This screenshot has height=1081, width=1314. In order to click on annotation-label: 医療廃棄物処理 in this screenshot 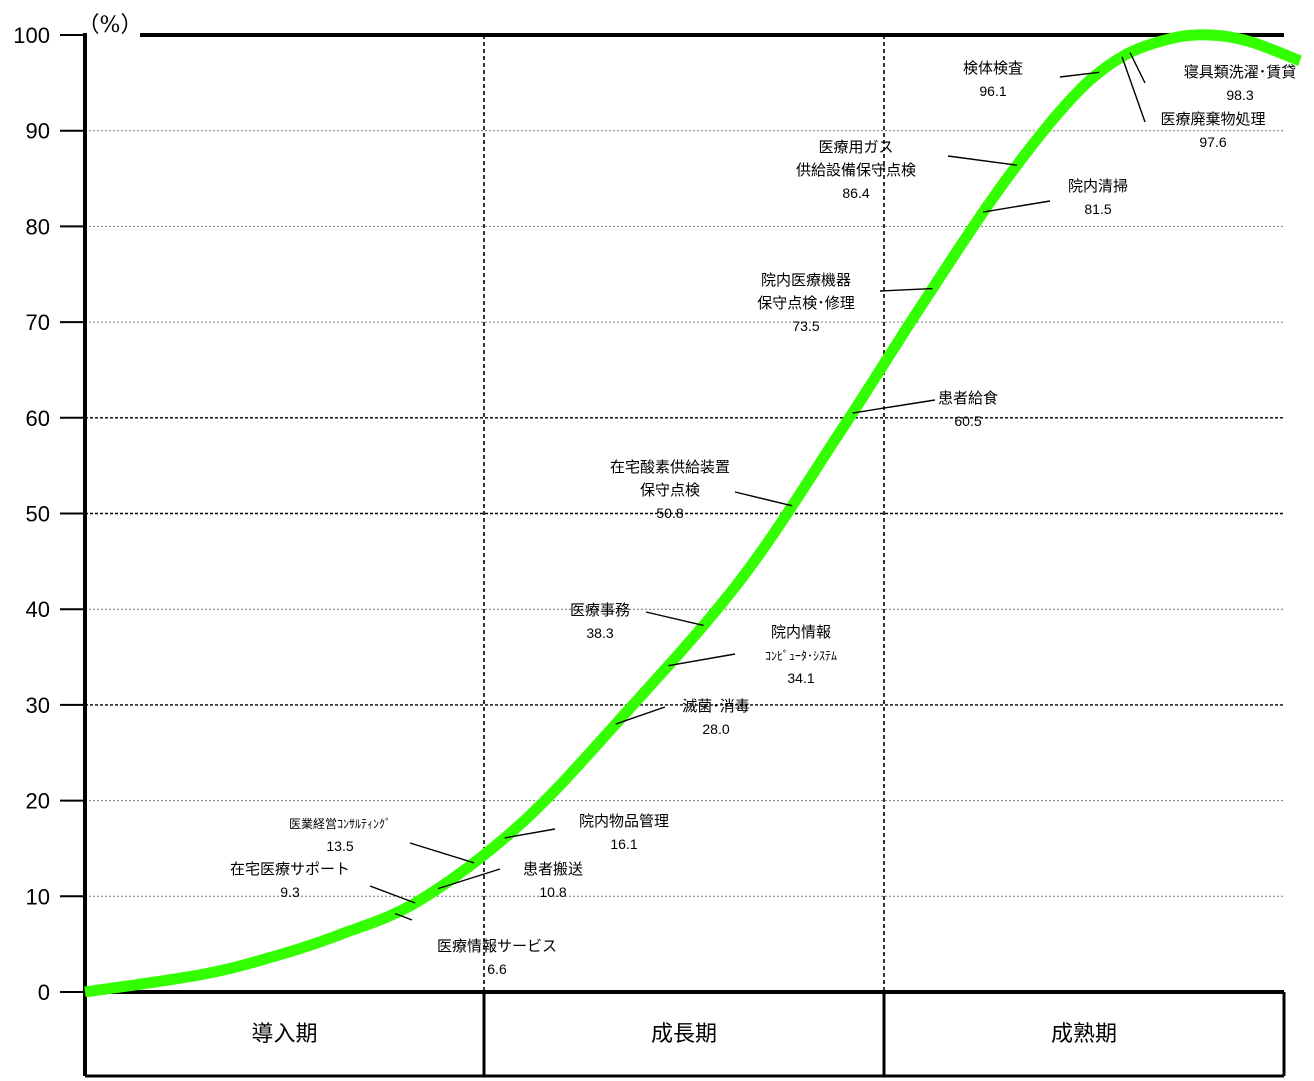, I will do `click(1212, 119)`.